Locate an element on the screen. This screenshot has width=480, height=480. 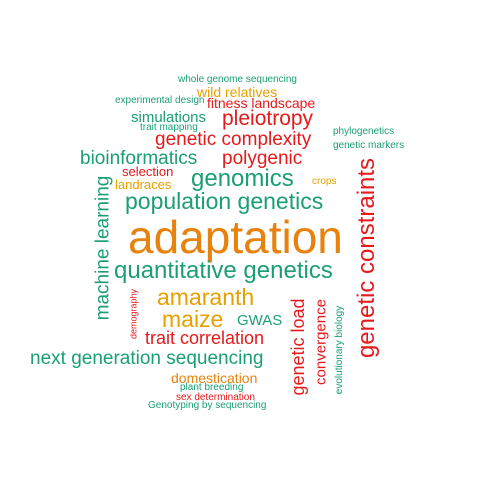
word-experimental-design: experimental design is located at coordinates (160, 100).